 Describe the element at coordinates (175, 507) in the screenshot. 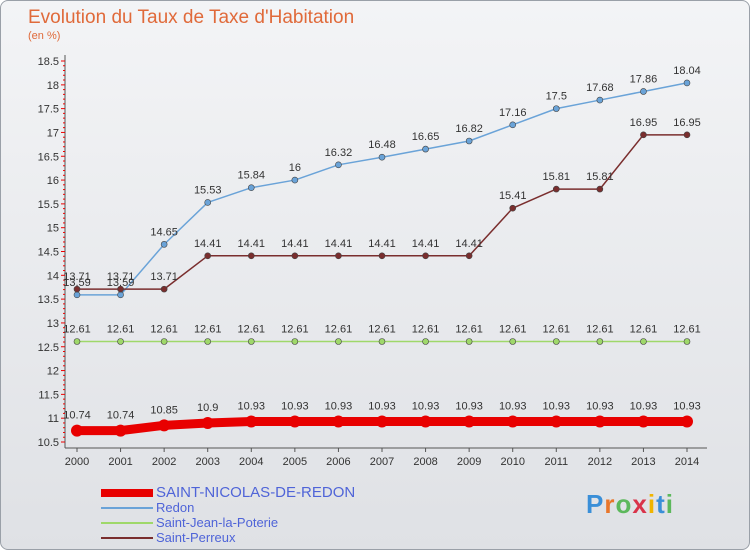

I see `legend-label-redon: Redon` at that location.